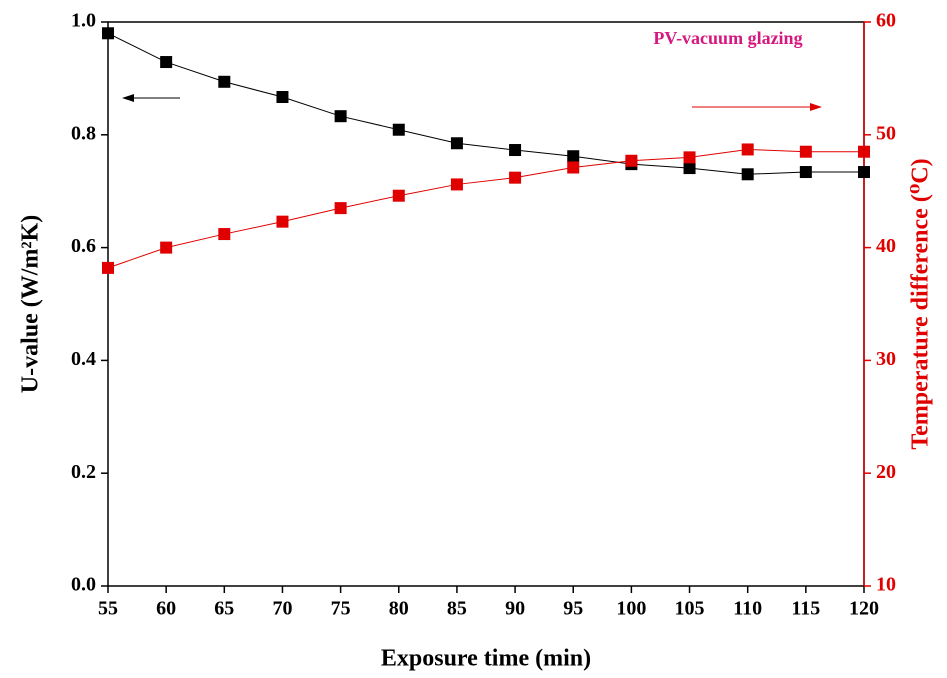  I want to click on y-axis-label: U-value (W/m²K), so click(31, 304).